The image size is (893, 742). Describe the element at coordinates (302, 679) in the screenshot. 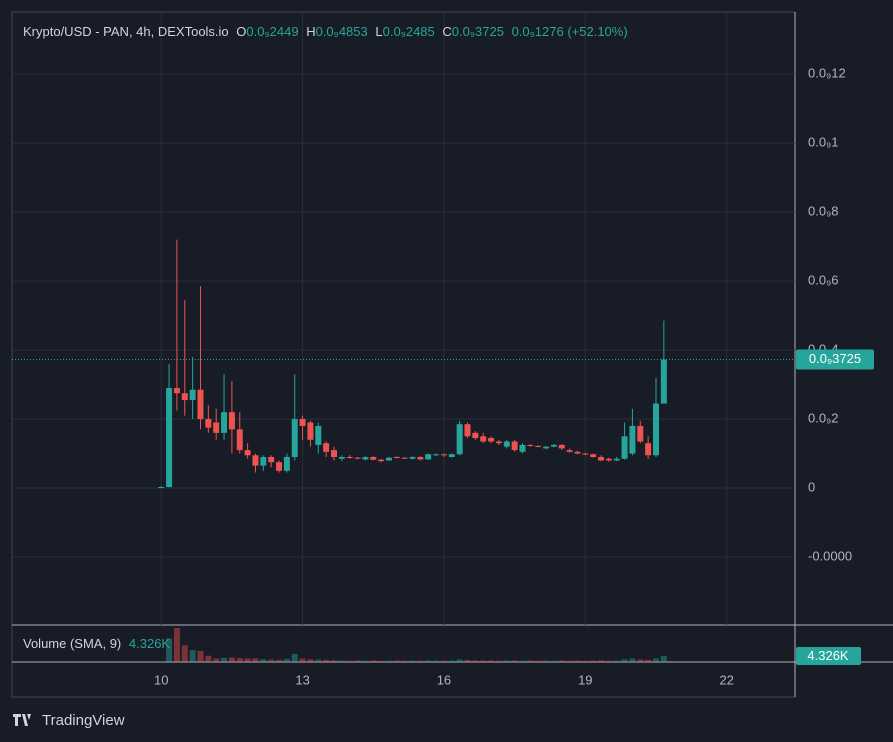

I see `x-tick-label: 13` at that location.